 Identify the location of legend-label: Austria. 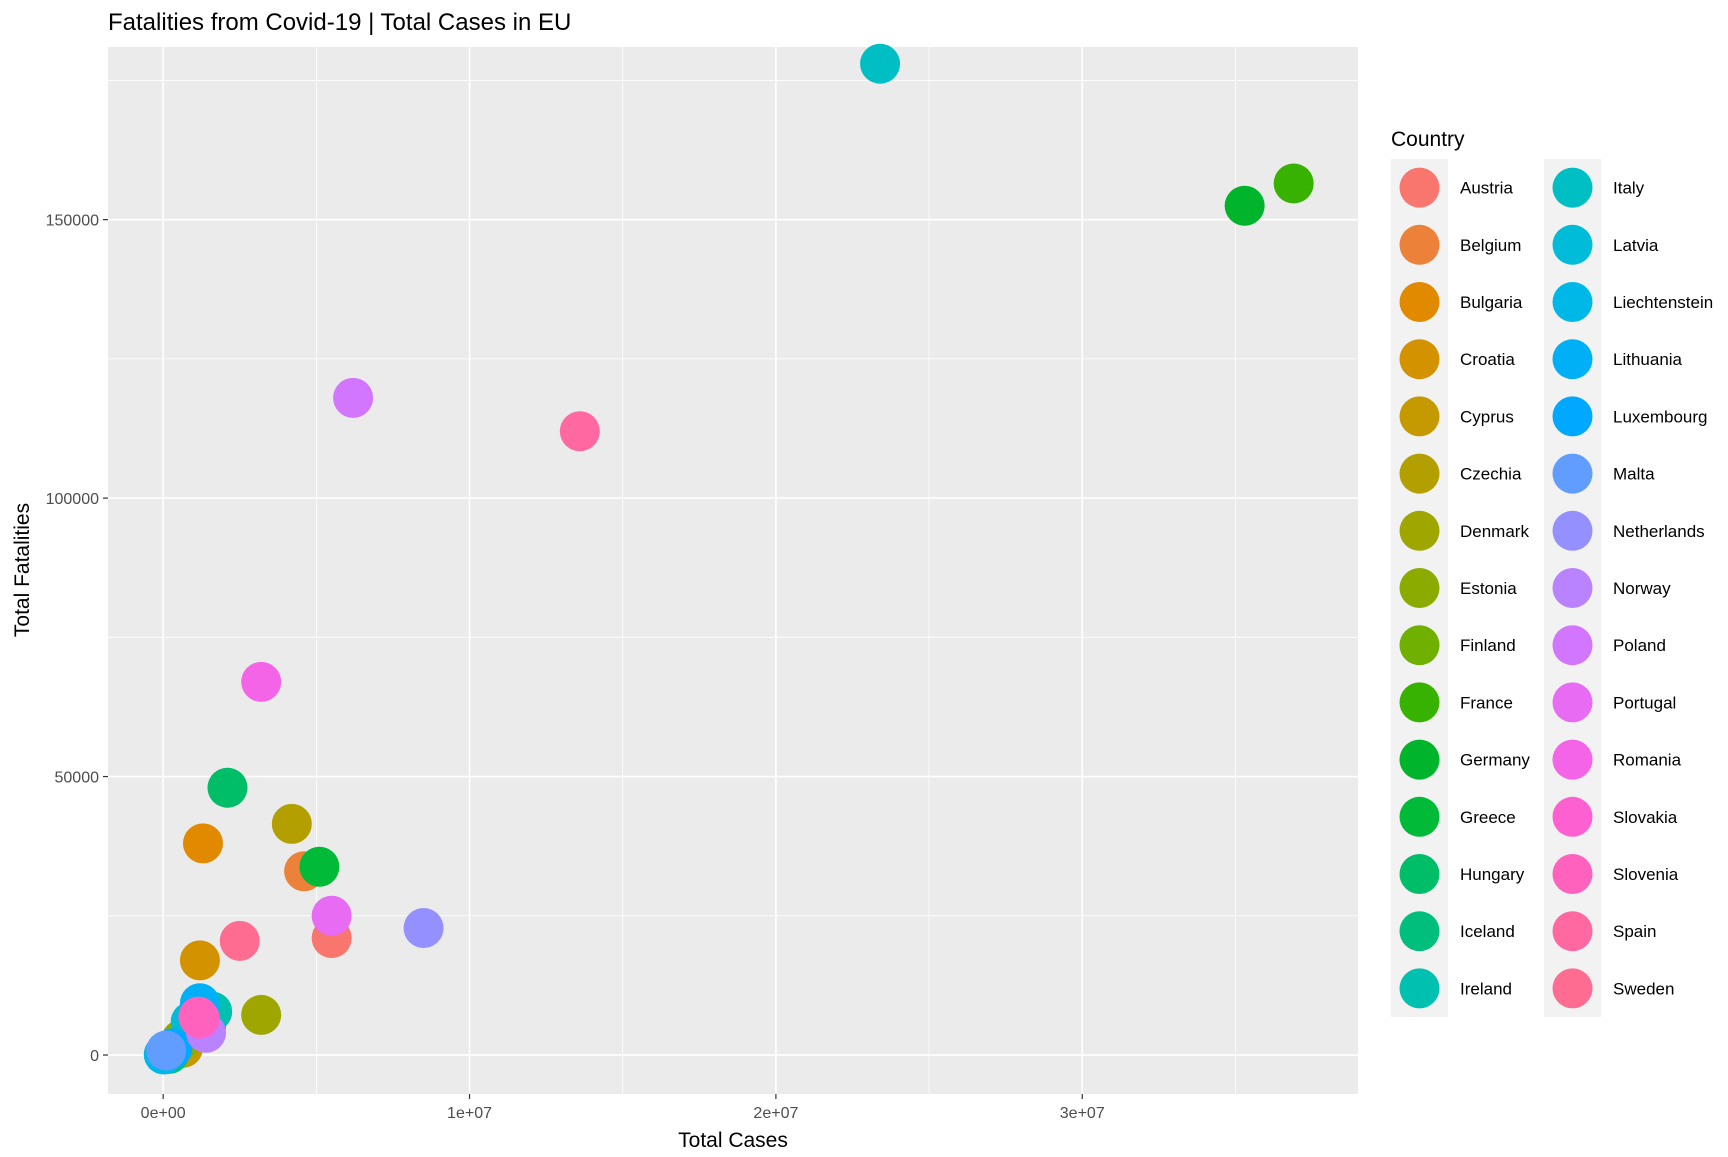
(1486, 188).